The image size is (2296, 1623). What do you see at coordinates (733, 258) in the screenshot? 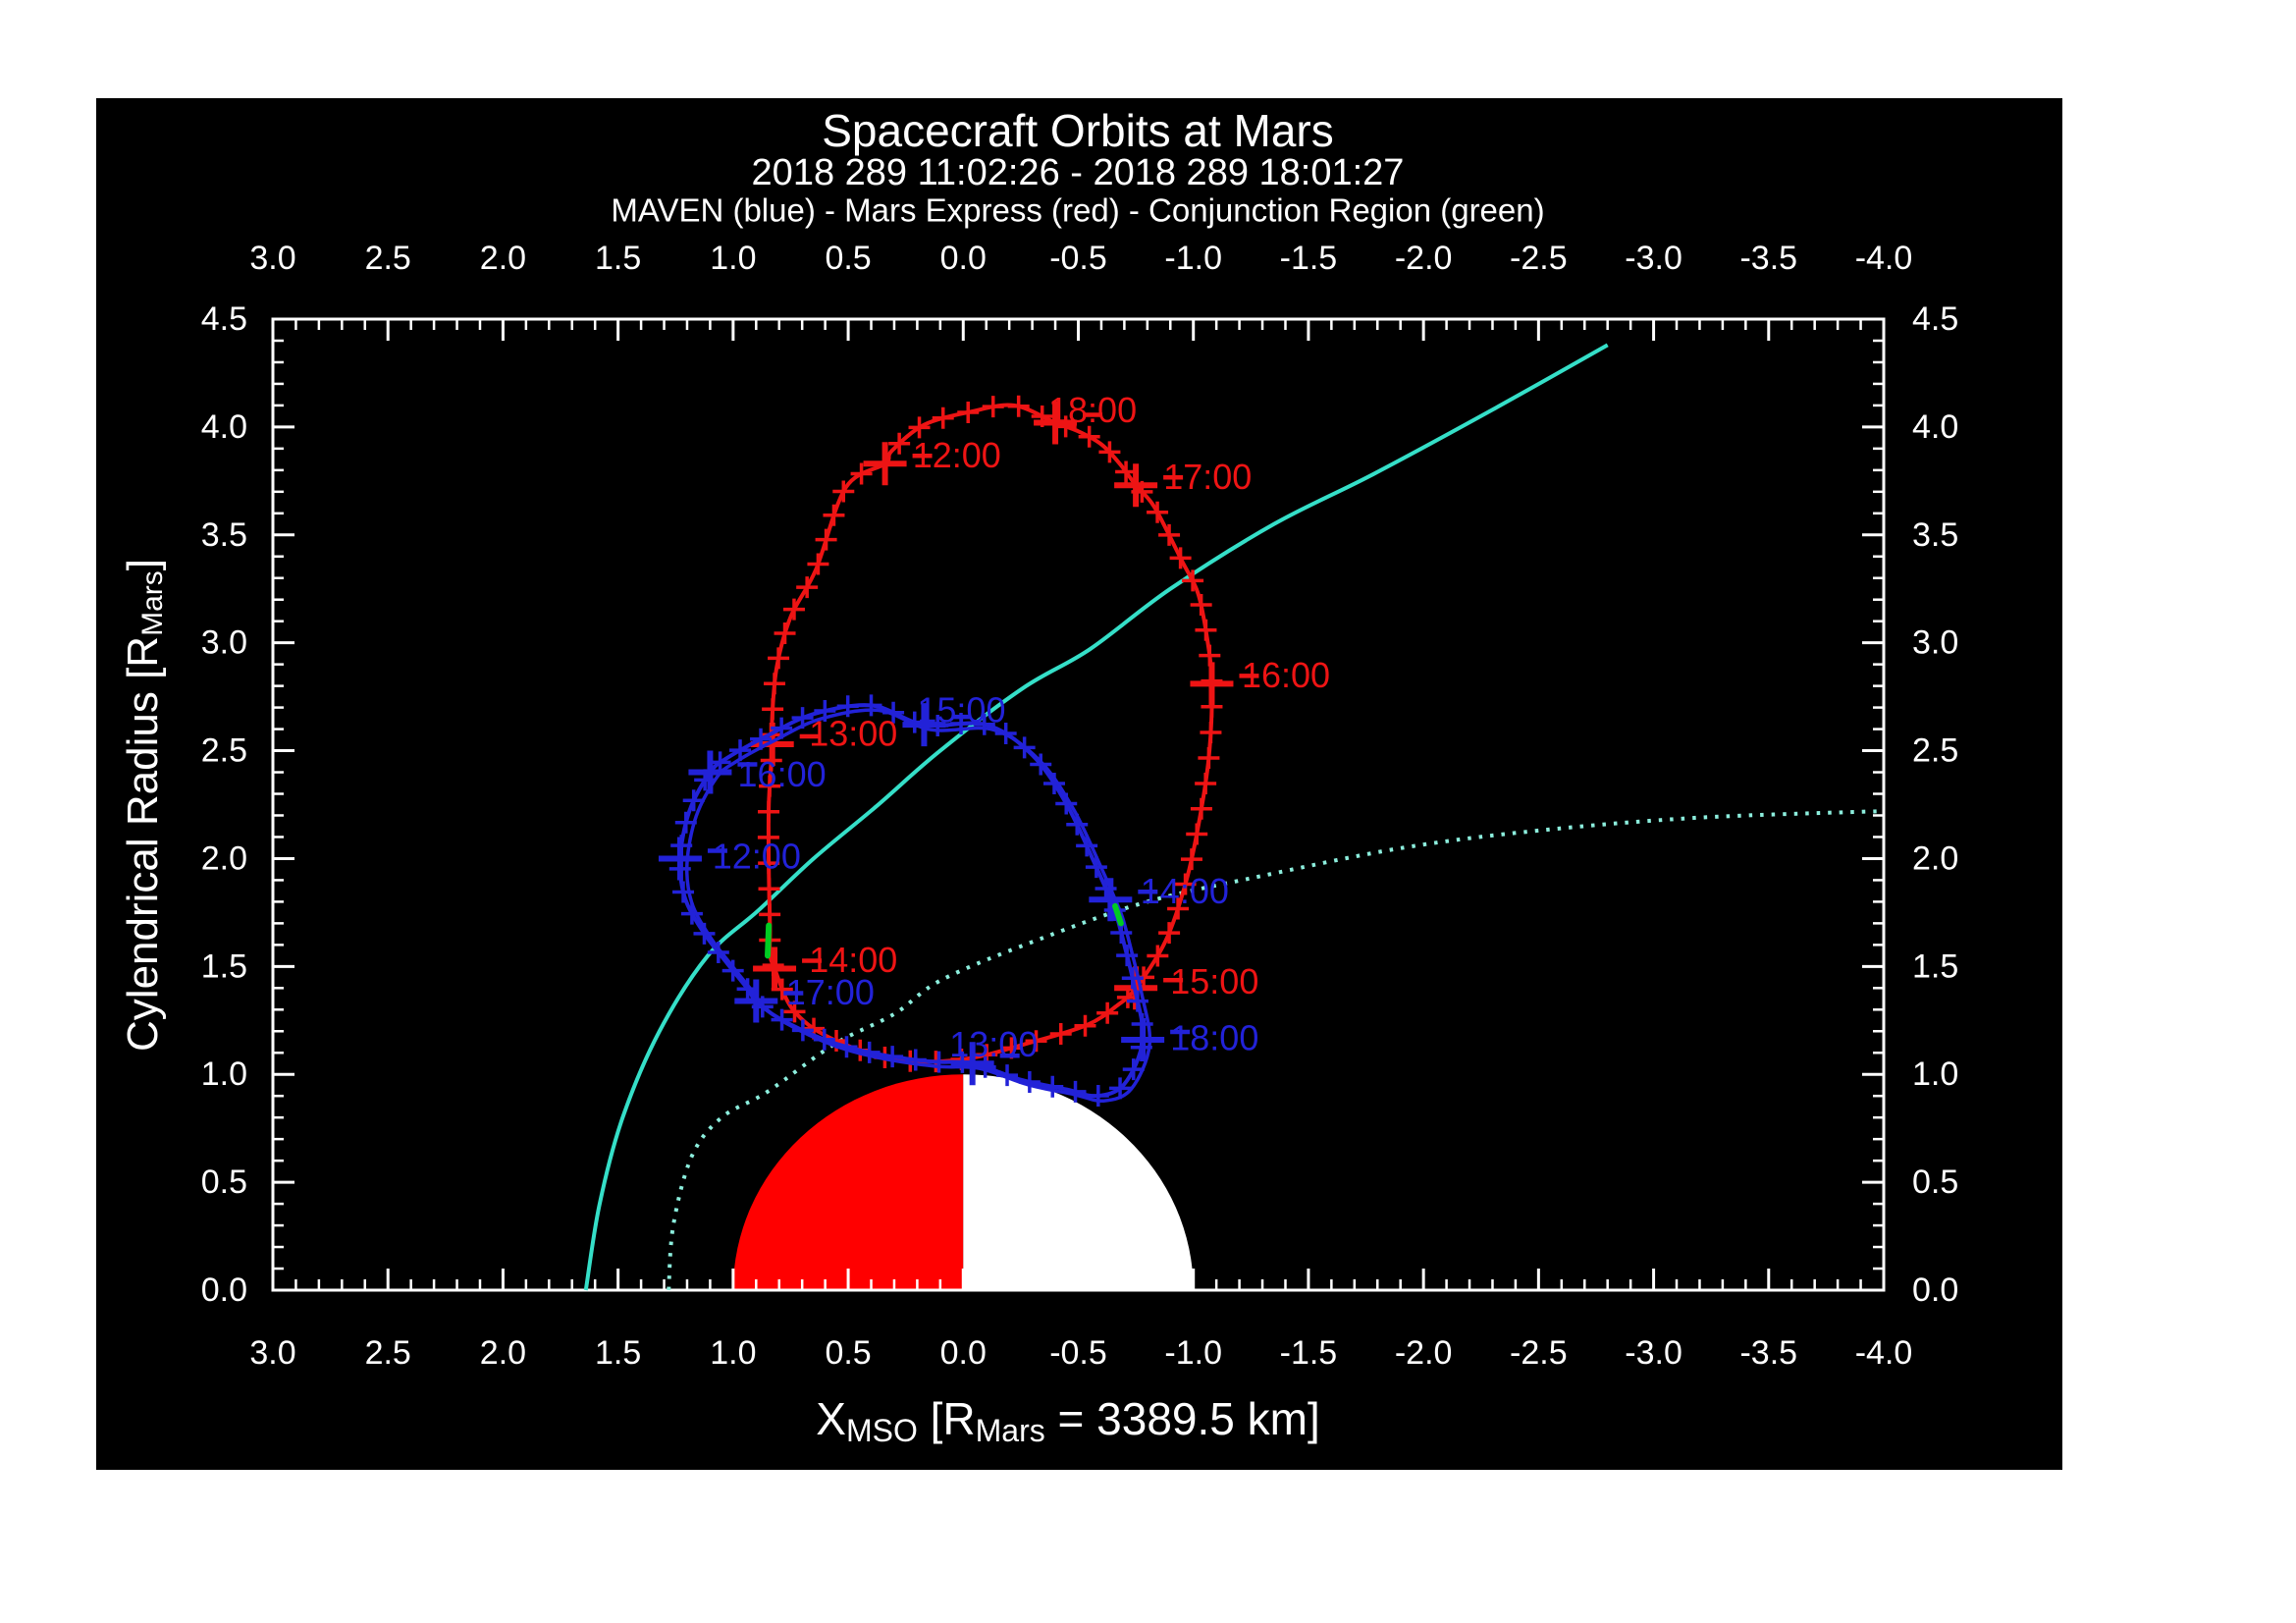
I see `x-axis-tick-label-top: 1.0` at bounding box center [733, 258].